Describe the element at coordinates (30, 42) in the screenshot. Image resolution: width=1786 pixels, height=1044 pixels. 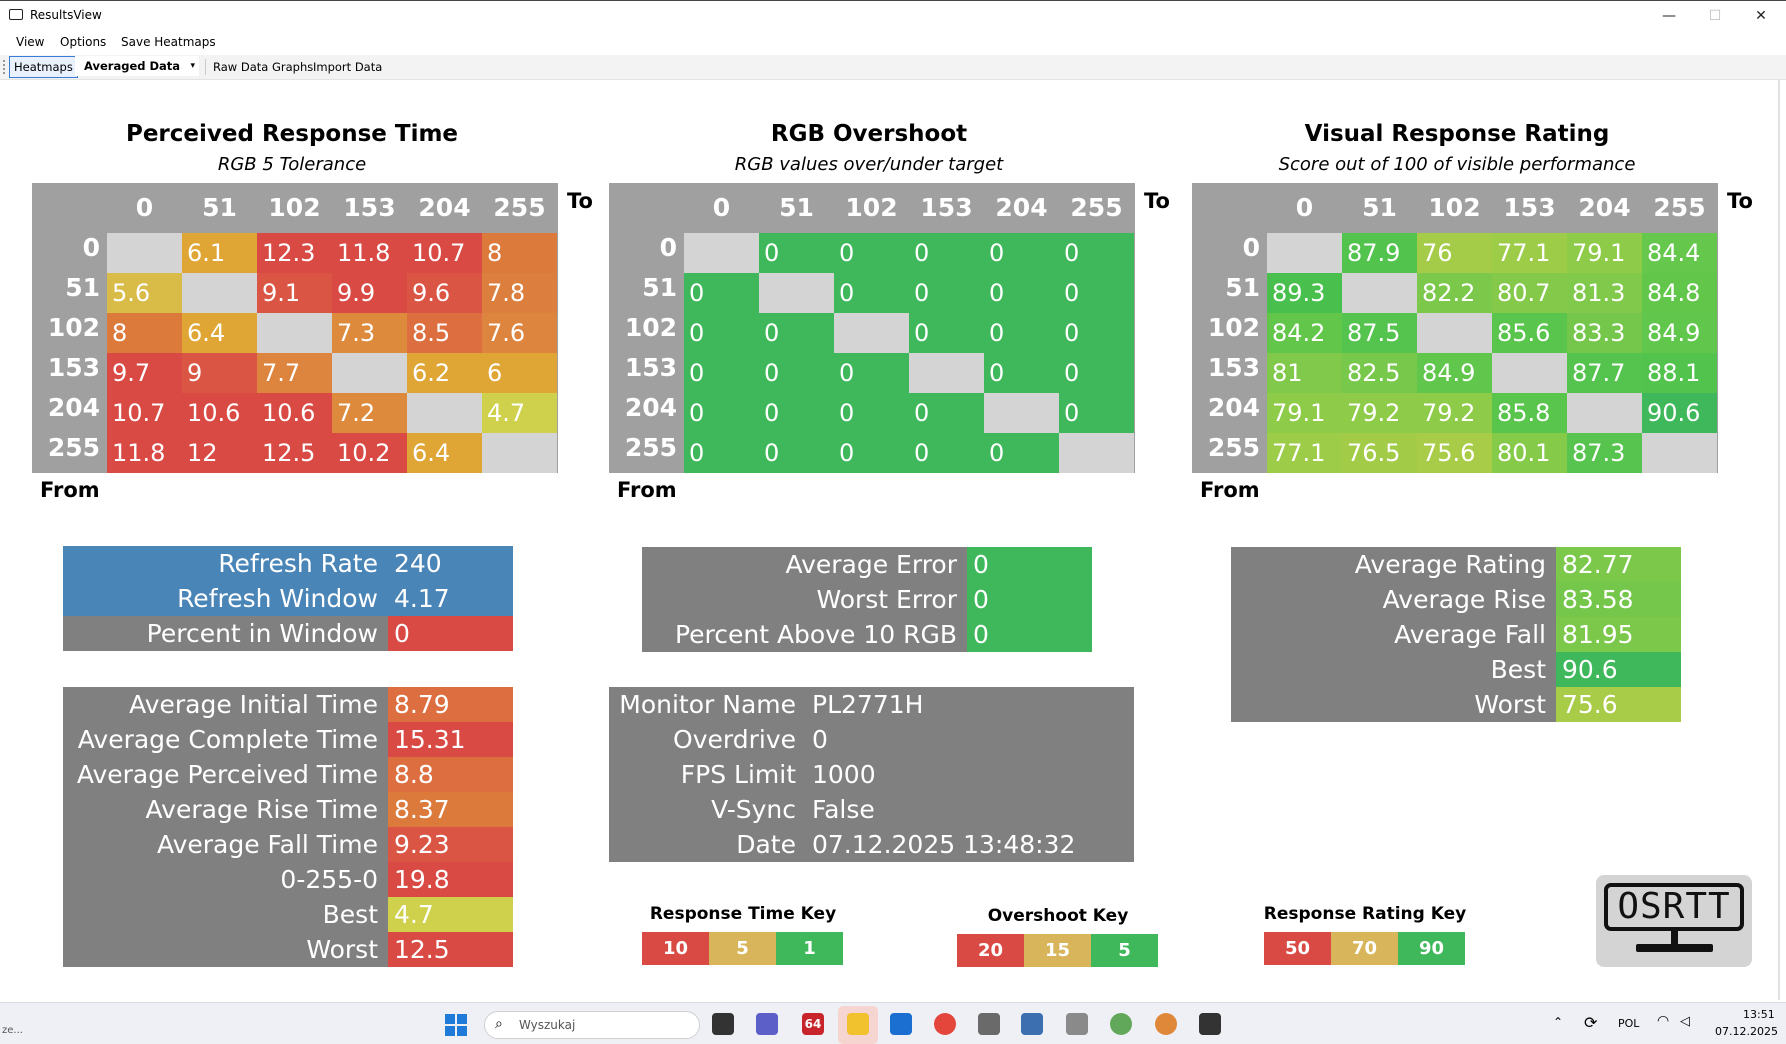
I see `menu-view: View` at that location.